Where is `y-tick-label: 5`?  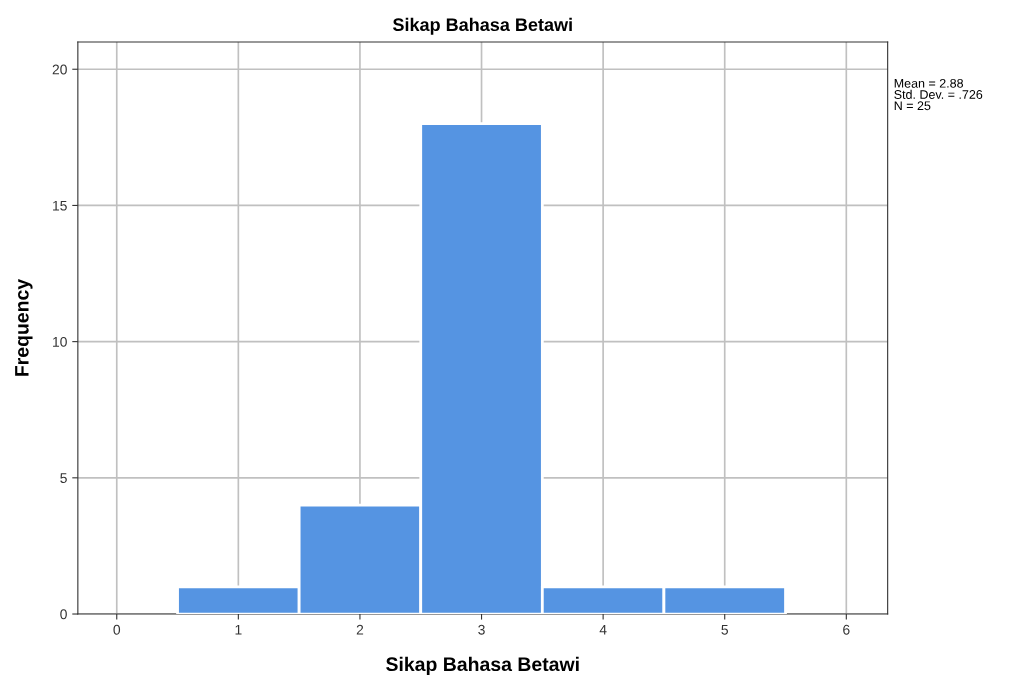 y-tick-label: 5 is located at coordinates (63, 478).